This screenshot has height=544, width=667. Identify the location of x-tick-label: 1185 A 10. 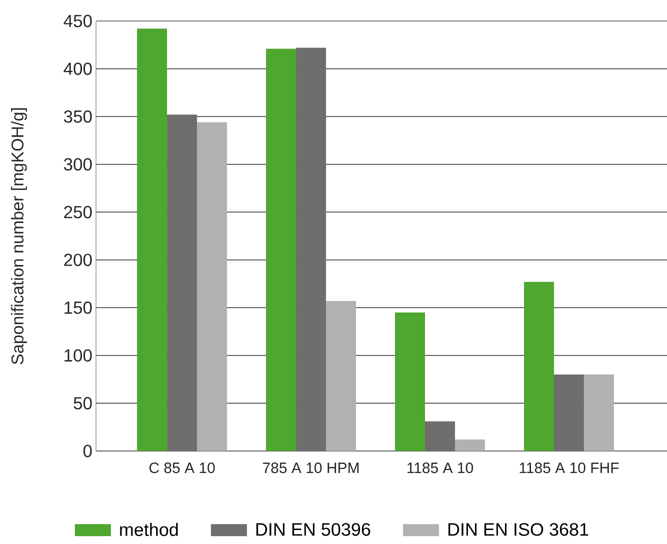
(441, 468).